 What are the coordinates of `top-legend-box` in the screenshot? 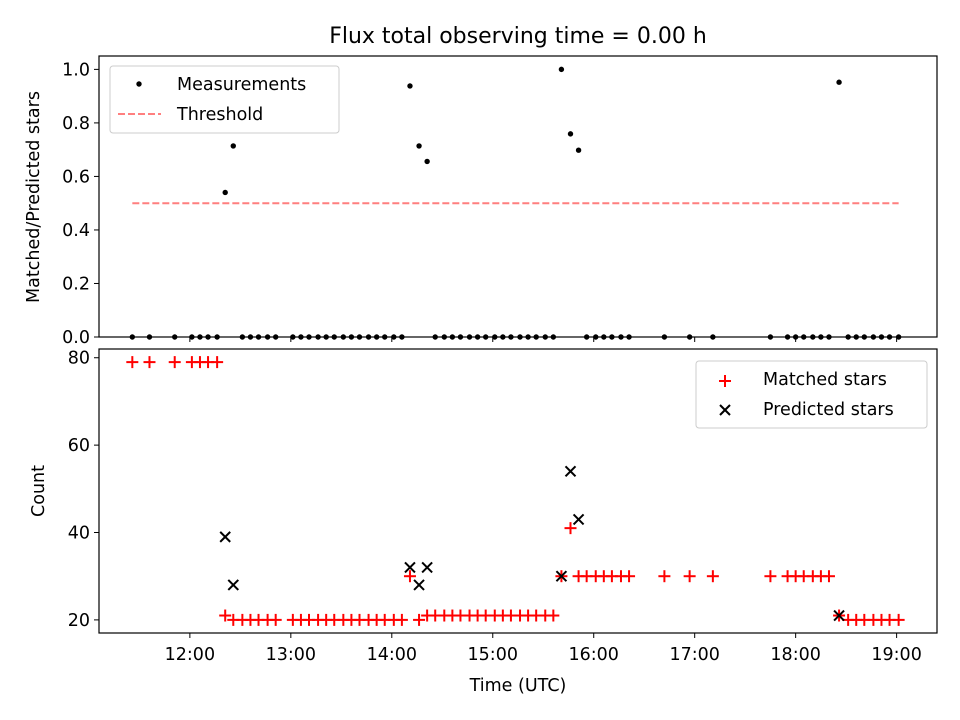 It's located at (224, 99).